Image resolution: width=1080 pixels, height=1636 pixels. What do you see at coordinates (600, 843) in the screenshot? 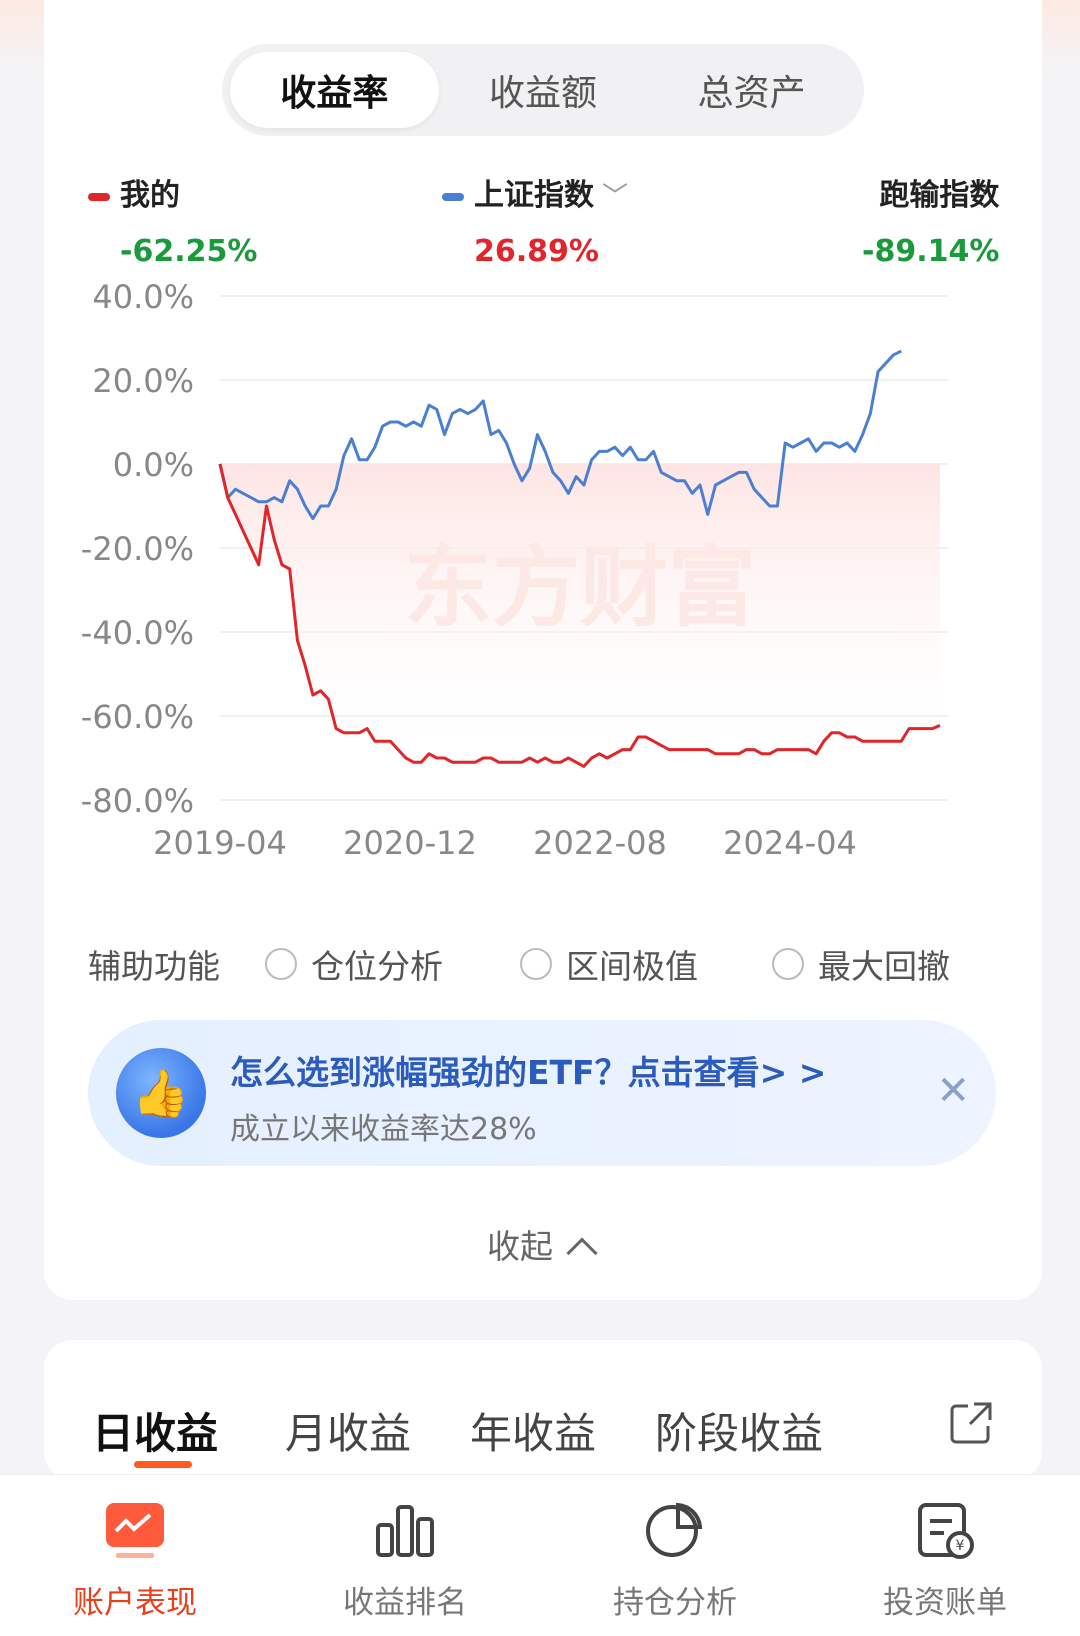
I see `x-tick-label: 2022-08` at bounding box center [600, 843].